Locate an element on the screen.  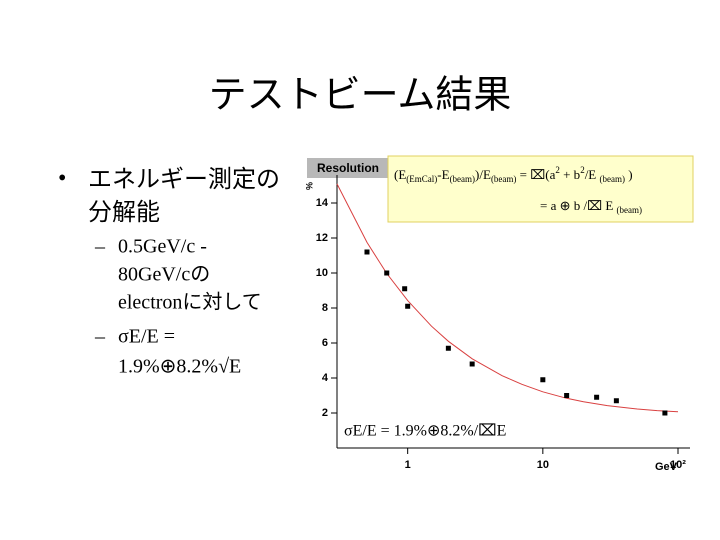
y-tick-label: 12 is located at coordinates (322, 238).